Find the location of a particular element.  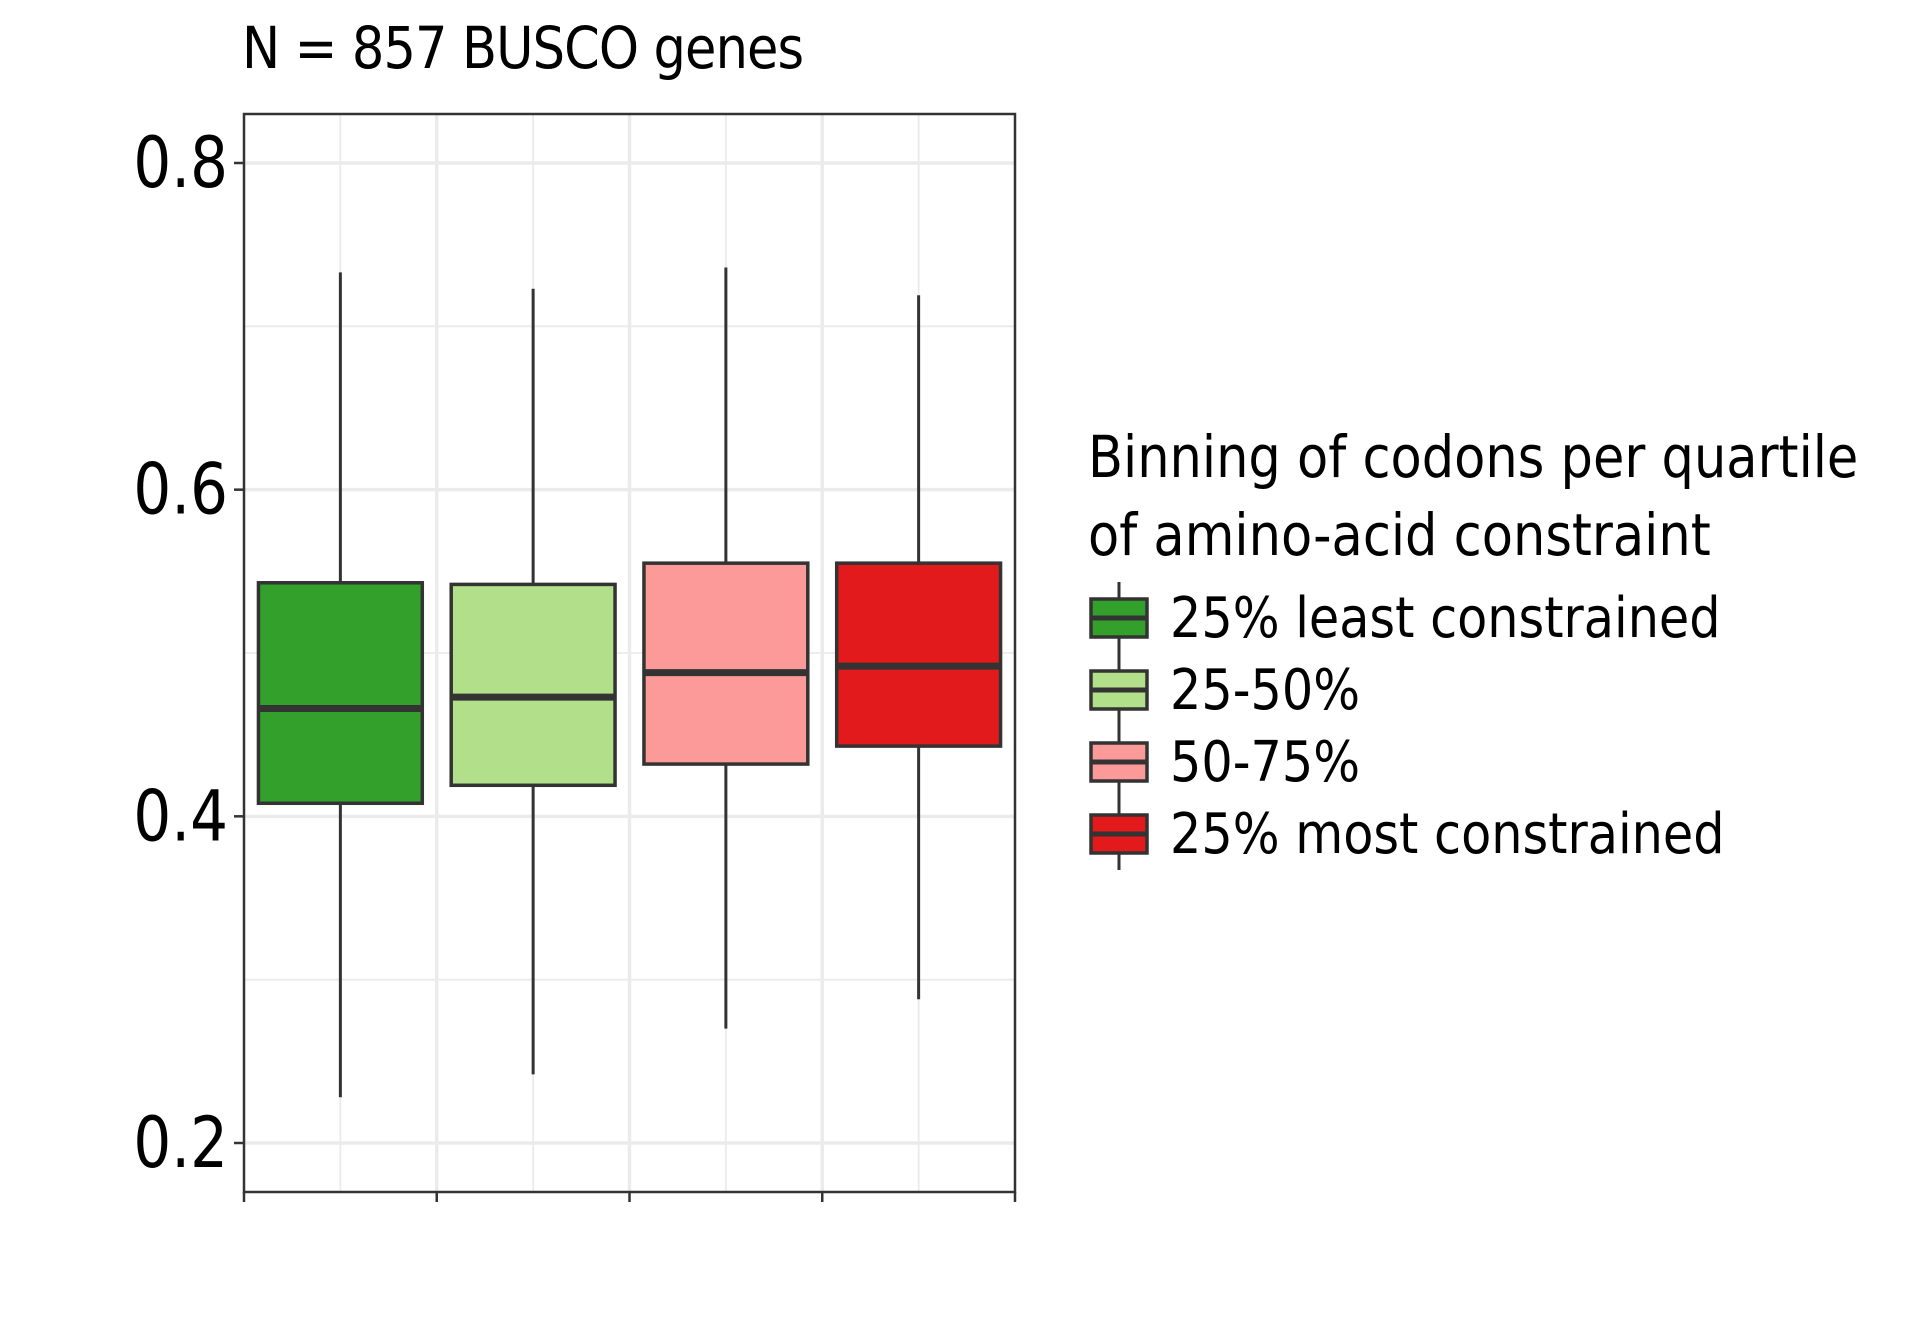

legend-item: 25% least constrained is located at coordinates (1502, 618).